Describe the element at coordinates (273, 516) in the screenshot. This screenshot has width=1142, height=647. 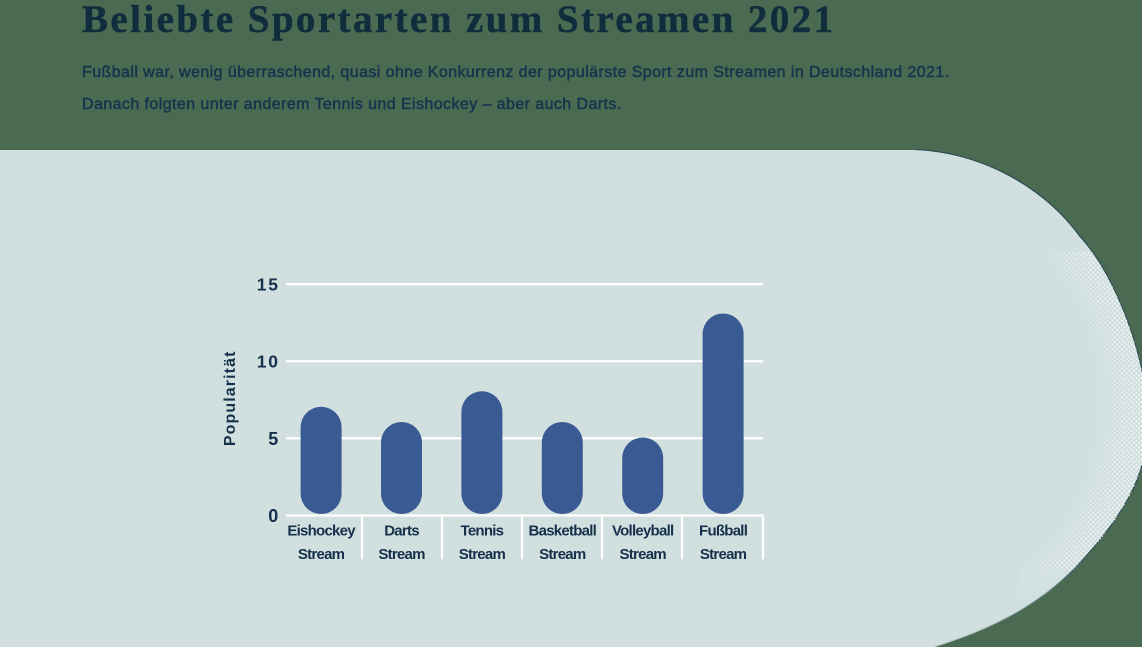
I see `svg-text: 0` at that location.